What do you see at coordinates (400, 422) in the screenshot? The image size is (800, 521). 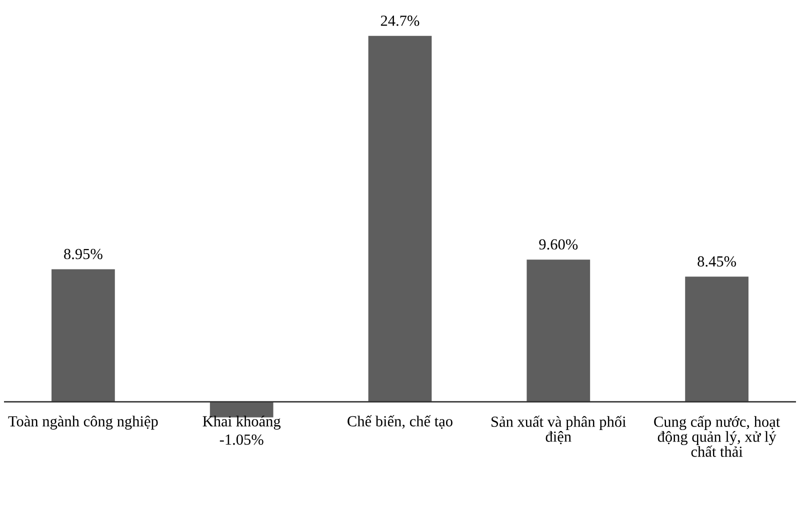 I see `x-tick-label: Chế biến, chế tạo` at bounding box center [400, 422].